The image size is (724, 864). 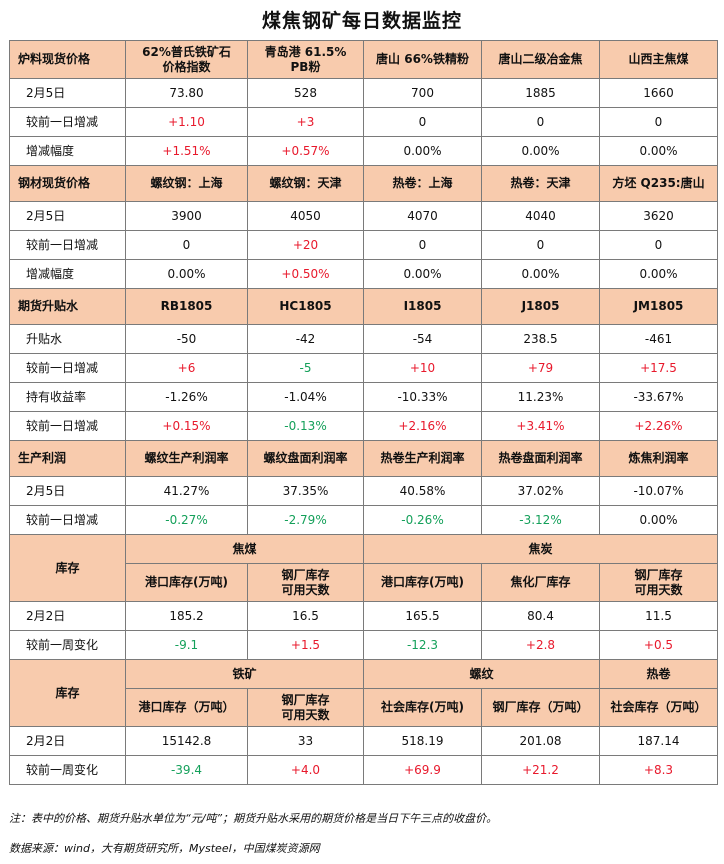 I want to click on header-cell: 螺纹钢：上海, so click(x=186, y=183).